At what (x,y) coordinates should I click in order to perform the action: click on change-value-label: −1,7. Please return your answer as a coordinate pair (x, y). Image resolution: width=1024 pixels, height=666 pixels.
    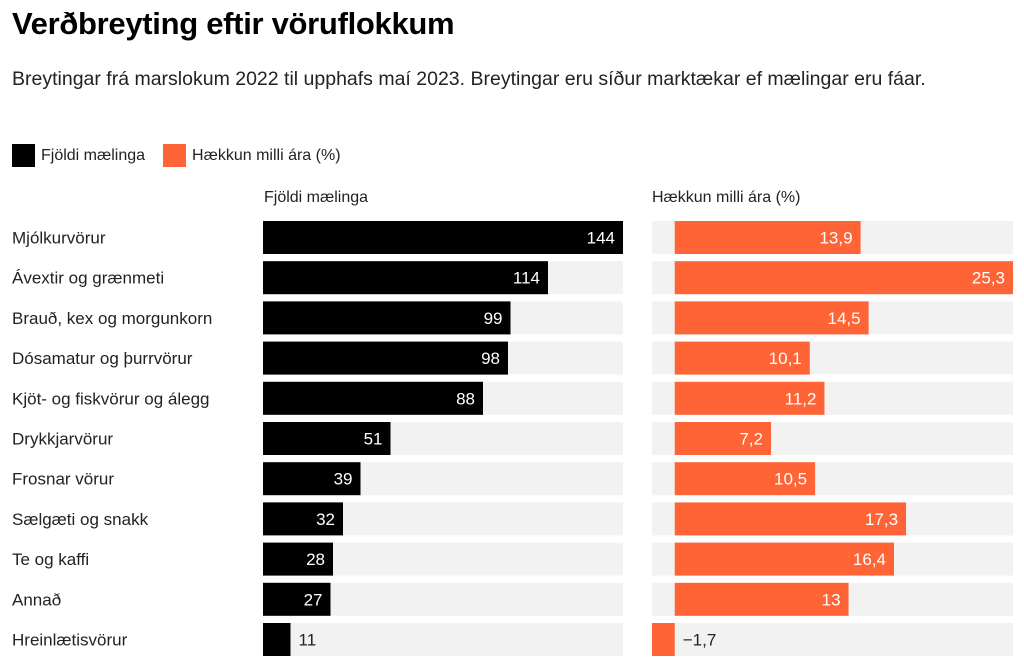
    Looking at the image, I should click on (700, 640).